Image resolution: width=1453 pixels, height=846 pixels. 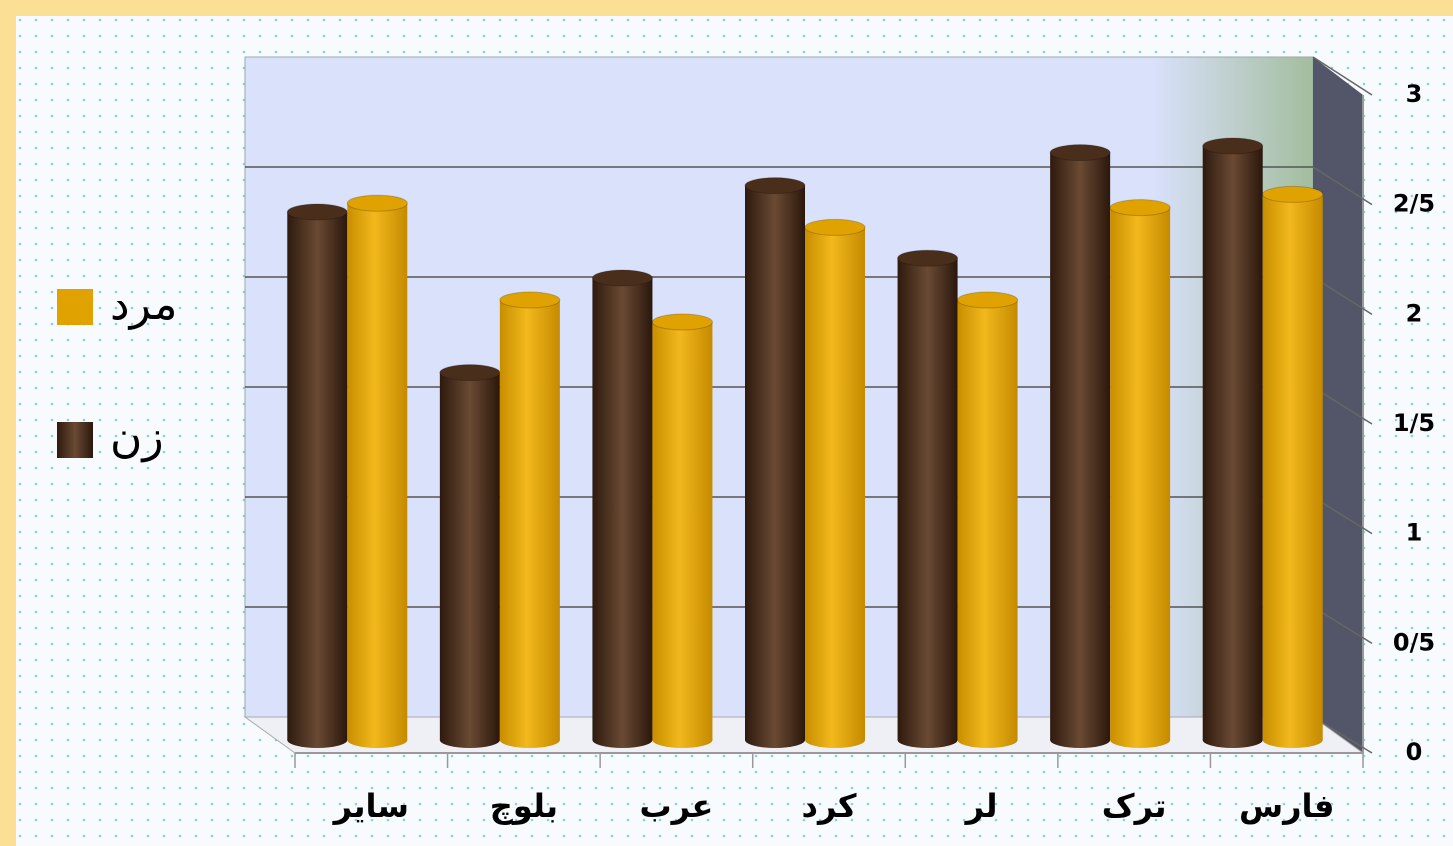 I want to click on legend-label: مرد, so click(x=143, y=304).